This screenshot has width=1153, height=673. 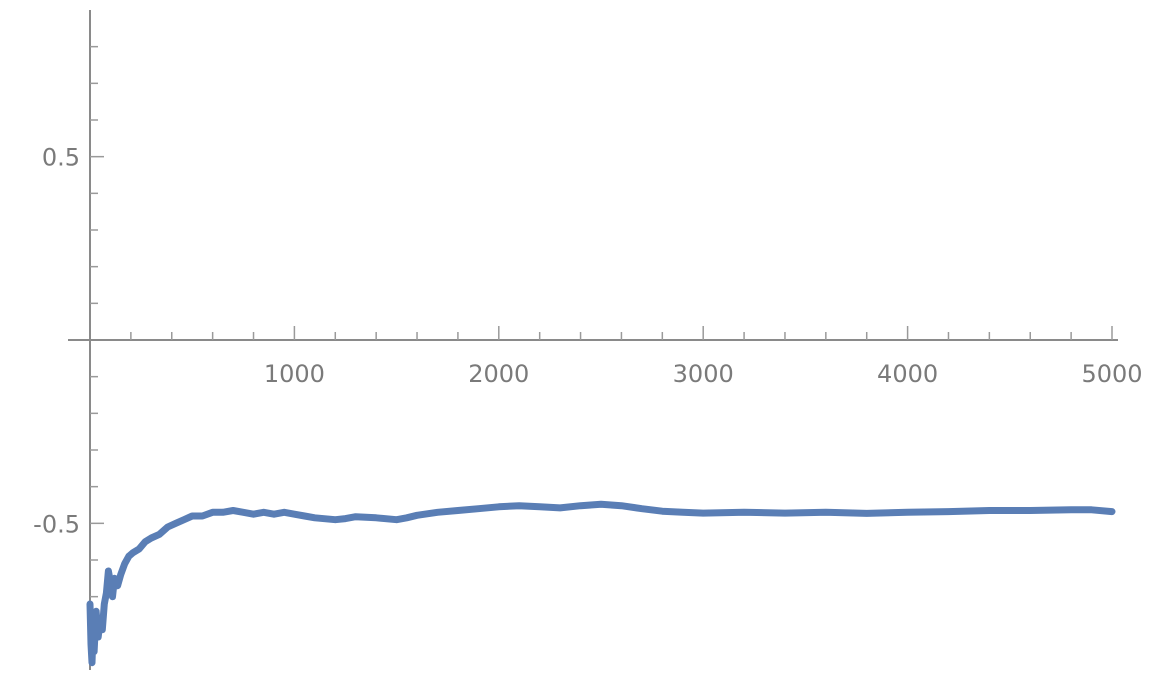 What do you see at coordinates (1111, 374) in the screenshot?
I see `x-tick-label-5000: 5000` at bounding box center [1111, 374].